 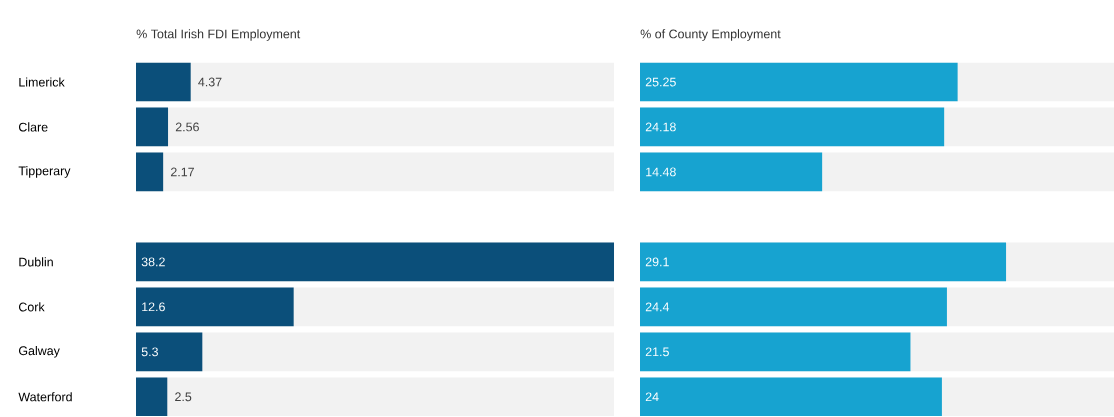 What do you see at coordinates (36, 262) in the screenshot?
I see `y-tick-label: Dublin` at bounding box center [36, 262].